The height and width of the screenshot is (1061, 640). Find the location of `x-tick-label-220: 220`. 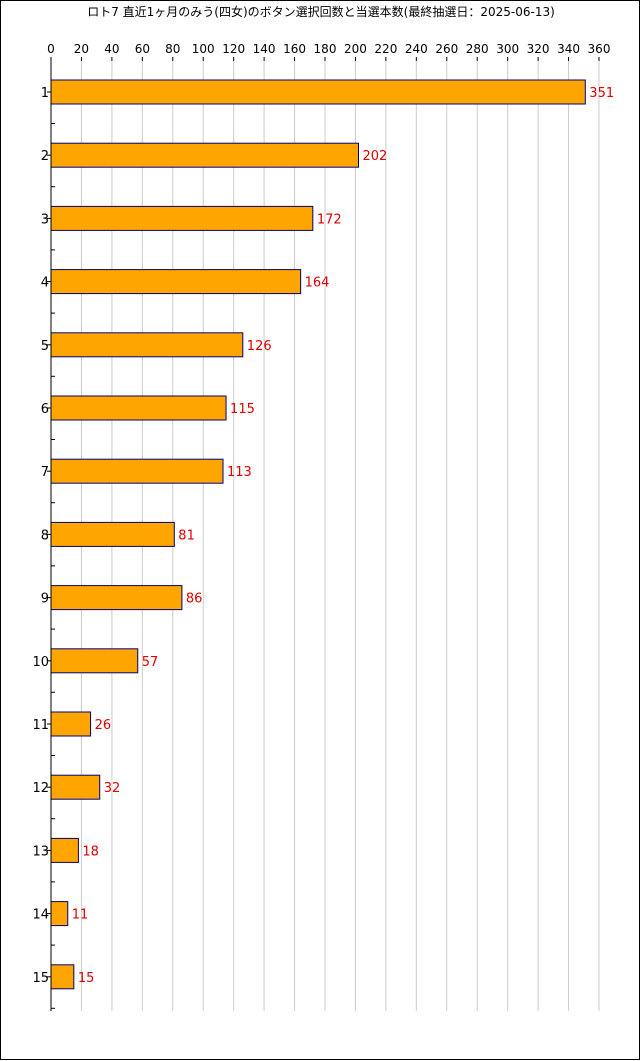

x-tick-label-220: 220 is located at coordinates (385, 49).